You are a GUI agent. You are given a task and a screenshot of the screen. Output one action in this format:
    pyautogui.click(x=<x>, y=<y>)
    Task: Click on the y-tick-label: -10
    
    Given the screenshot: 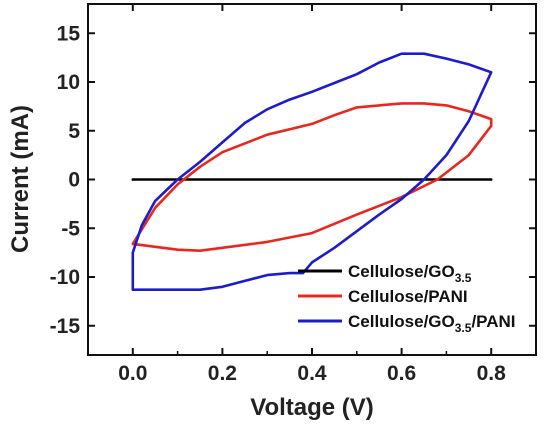 What is the action you would take?
    pyautogui.click(x=65, y=277)
    